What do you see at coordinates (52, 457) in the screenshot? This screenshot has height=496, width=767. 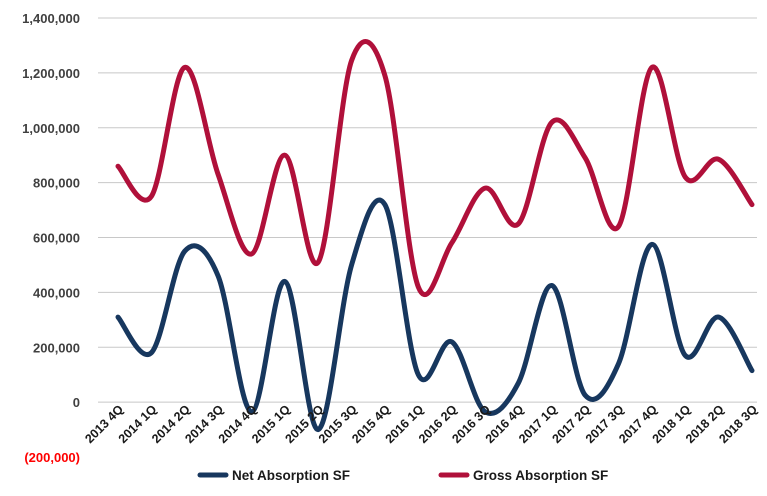 I see `y-tick-label: (200,000)` at bounding box center [52, 457].